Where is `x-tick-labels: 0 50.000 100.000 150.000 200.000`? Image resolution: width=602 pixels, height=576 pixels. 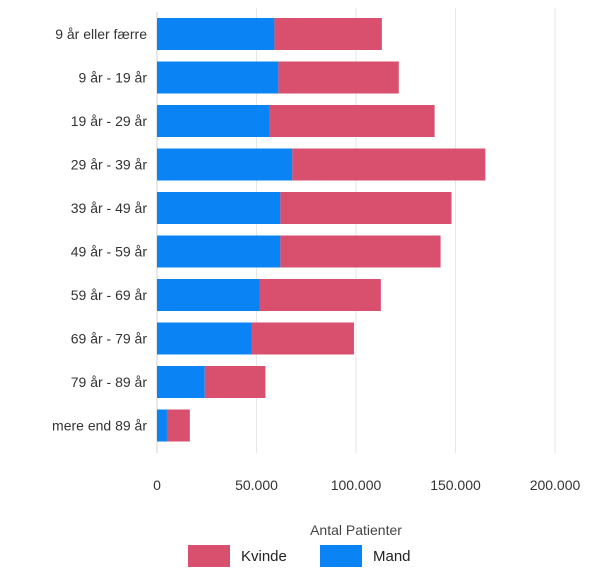
x-tick-labels: 0 50.000 100.000 150.000 200.000 is located at coordinates (366, 485).